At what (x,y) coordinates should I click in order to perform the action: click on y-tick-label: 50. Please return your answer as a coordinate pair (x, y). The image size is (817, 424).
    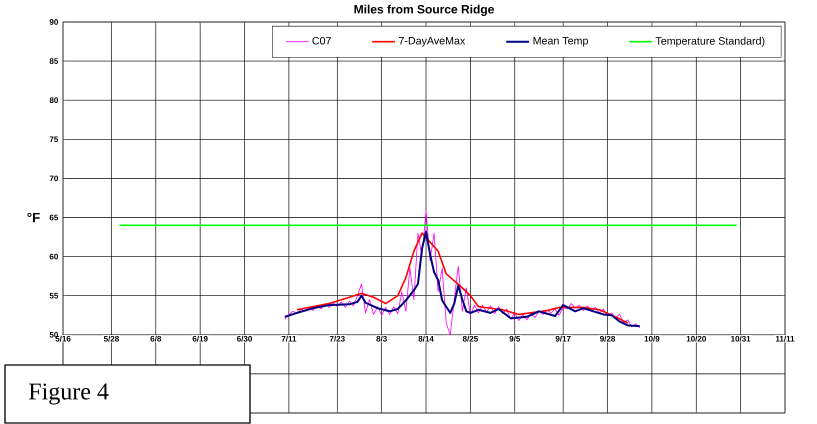
    Looking at the image, I should click on (54, 335).